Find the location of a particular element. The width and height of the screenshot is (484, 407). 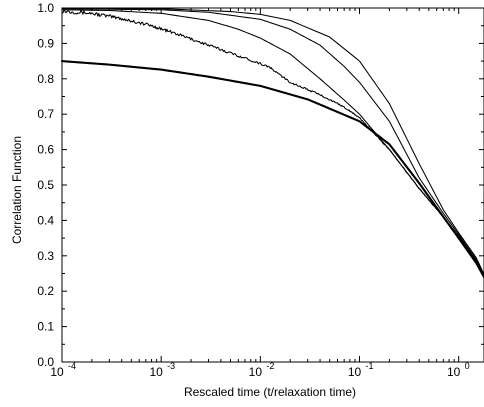

x-tick-base-1: 10 is located at coordinates (156, 372).